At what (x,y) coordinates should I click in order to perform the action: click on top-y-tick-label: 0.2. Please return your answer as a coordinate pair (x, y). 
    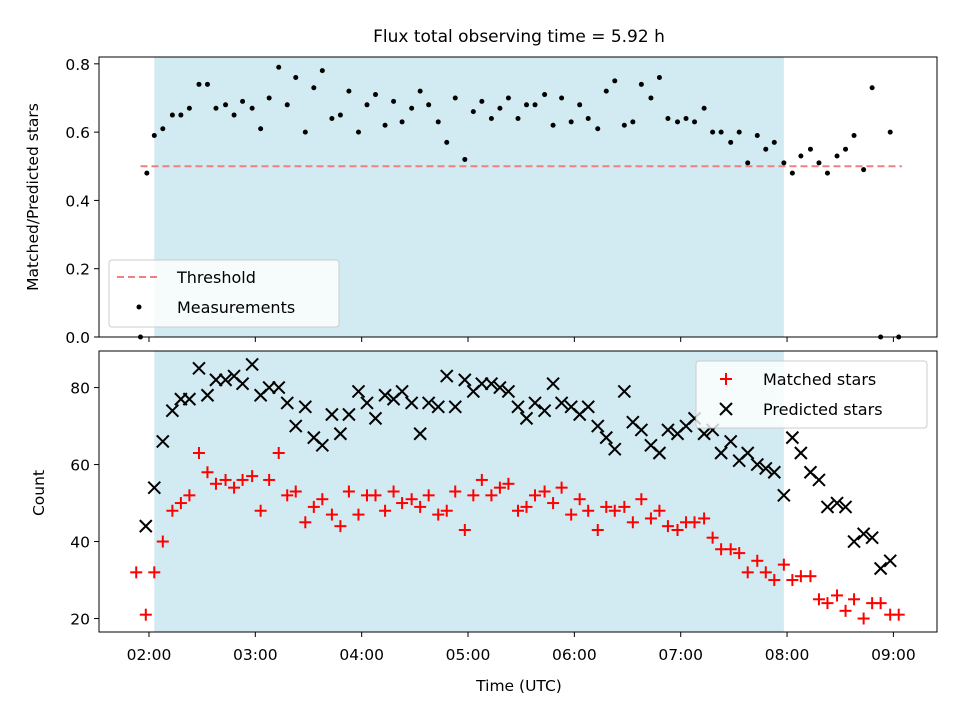
    Looking at the image, I should click on (77, 270).